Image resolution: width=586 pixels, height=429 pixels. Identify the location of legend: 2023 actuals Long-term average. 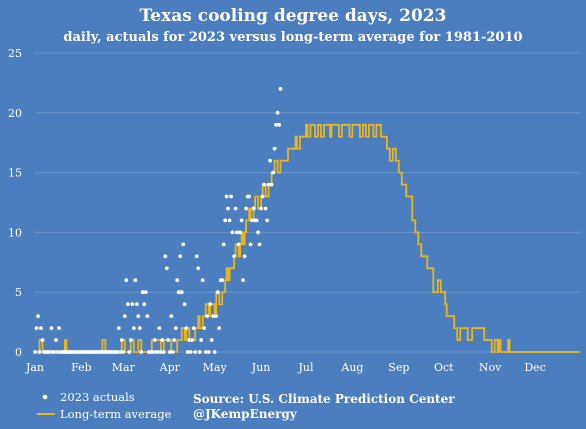
(104, 405).